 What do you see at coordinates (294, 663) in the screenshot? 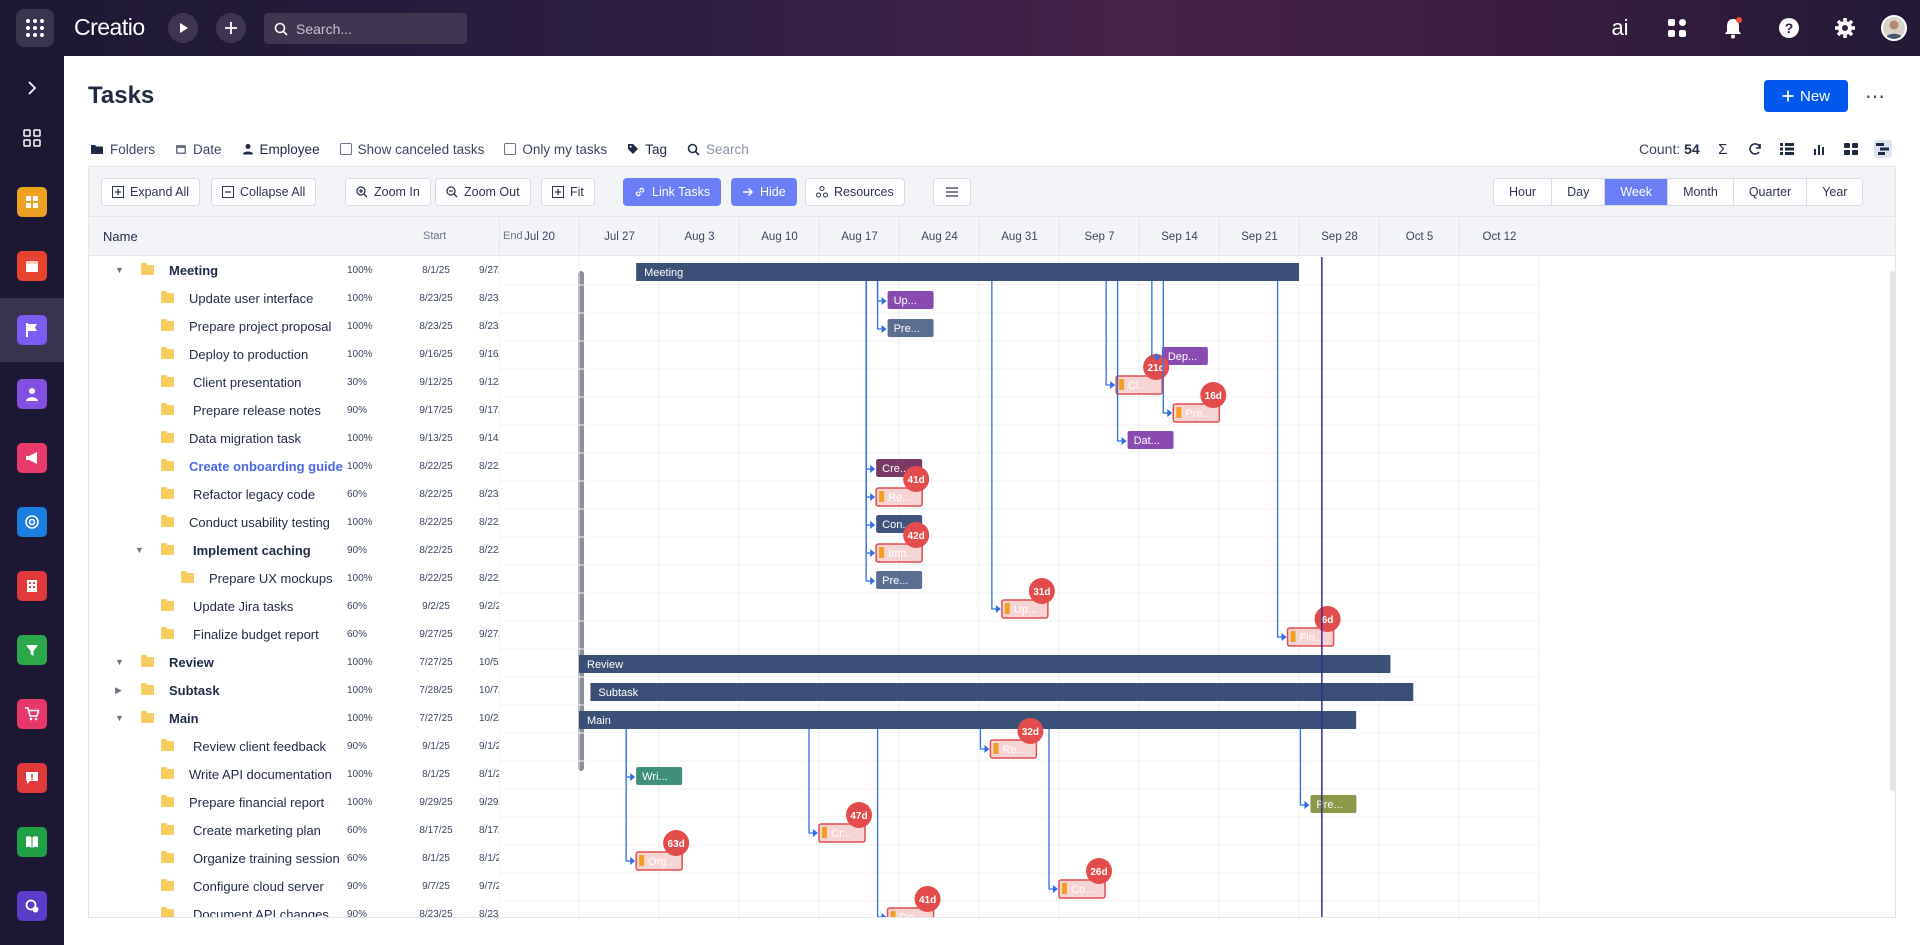
I see `task-row: ▼ Review 100% 7/27/25 10/5/25` at bounding box center [294, 663].